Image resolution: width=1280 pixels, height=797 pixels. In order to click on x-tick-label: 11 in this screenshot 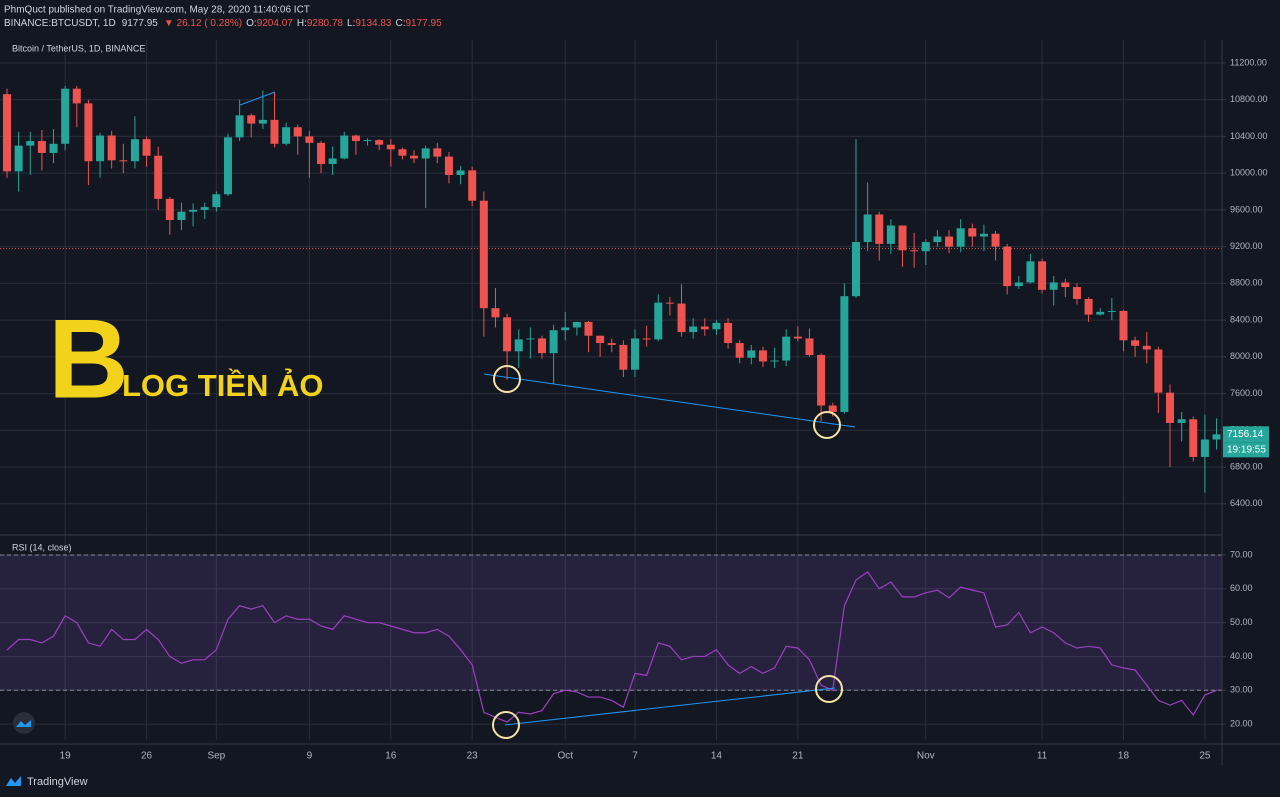, I will do `click(1042, 756)`.